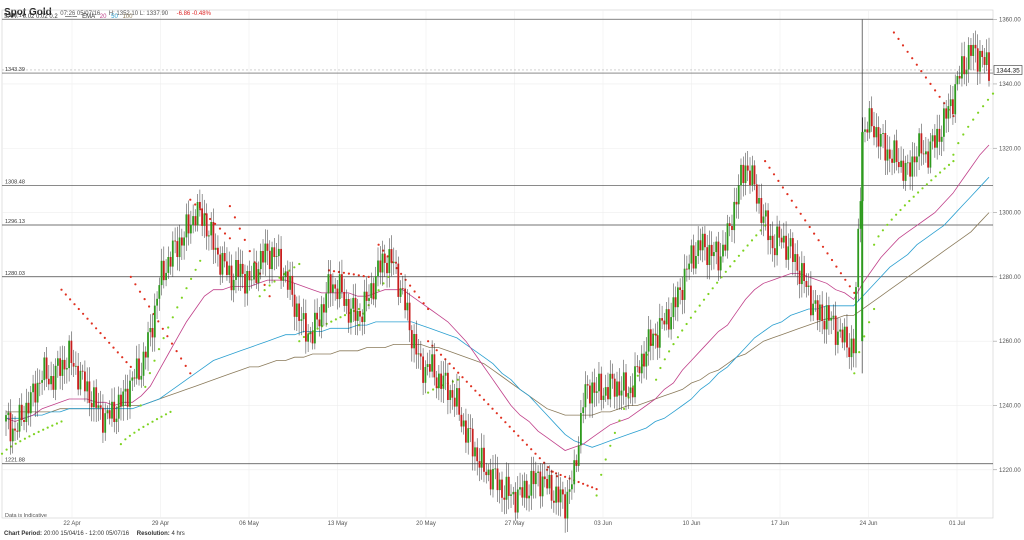 The height and width of the screenshot is (540, 1024). I want to click on data-disclaimer: Data is Indicative, so click(26, 516).